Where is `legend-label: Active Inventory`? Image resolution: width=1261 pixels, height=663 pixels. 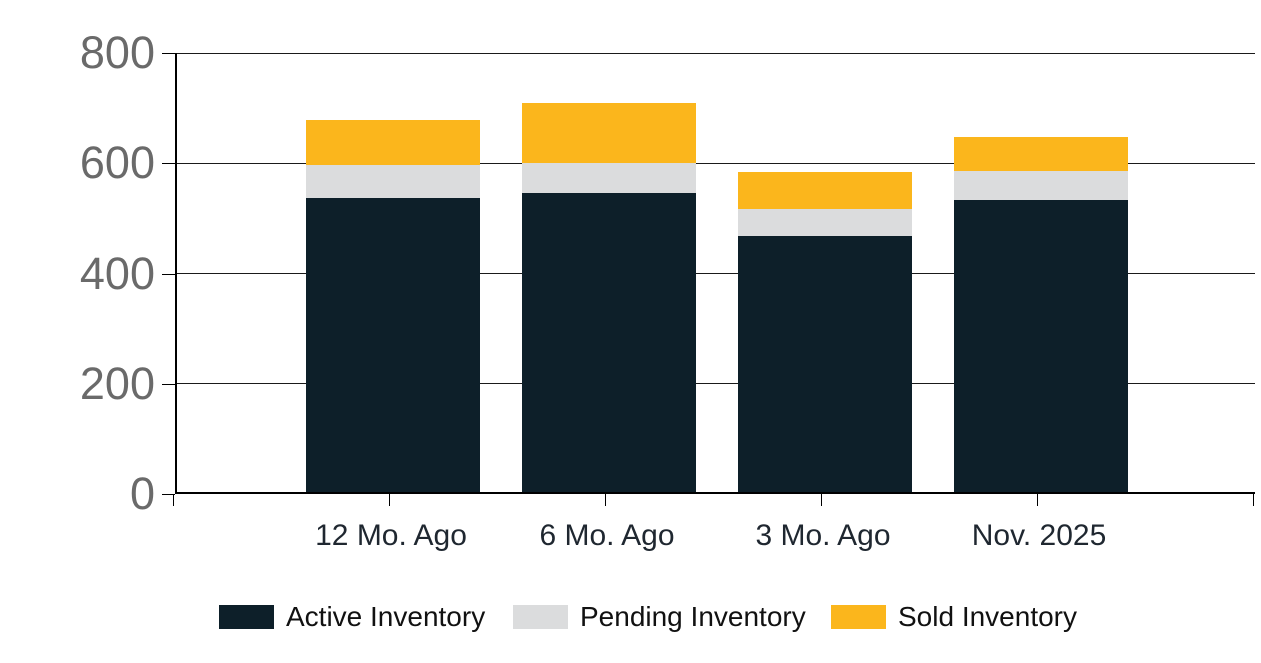 legend-label: Active Inventory is located at coordinates (386, 616).